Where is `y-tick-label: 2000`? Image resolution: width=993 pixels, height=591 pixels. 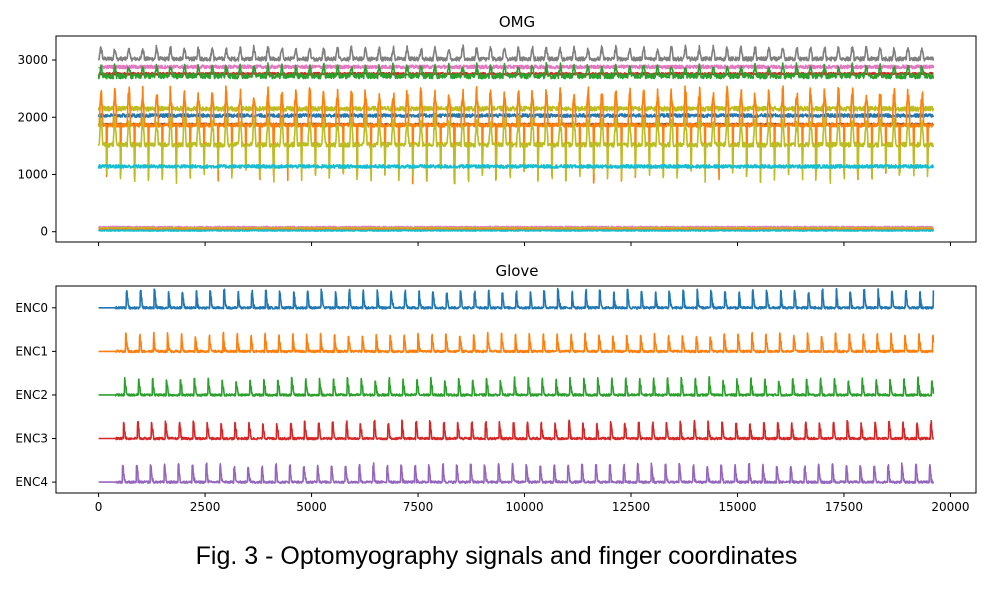 y-tick-label: 2000 is located at coordinates (32, 117).